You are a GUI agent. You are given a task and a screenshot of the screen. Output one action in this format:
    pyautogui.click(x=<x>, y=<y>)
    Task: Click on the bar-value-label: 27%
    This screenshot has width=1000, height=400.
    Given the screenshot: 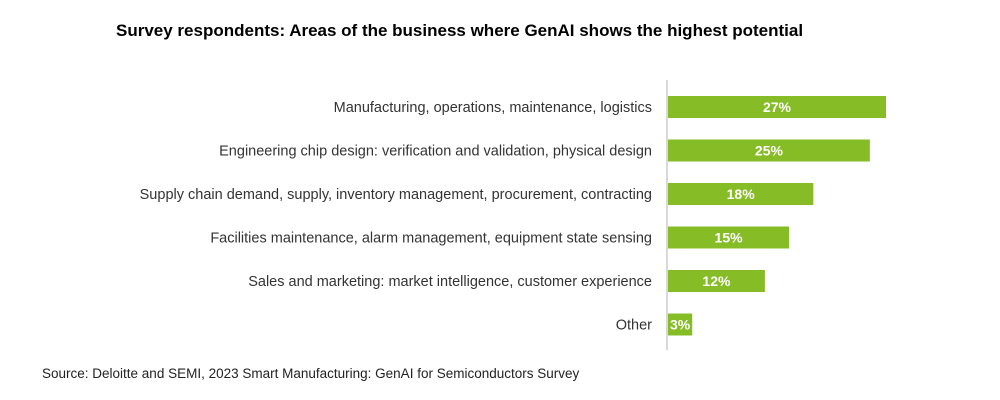 What is the action you would take?
    pyautogui.click(x=777, y=107)
    